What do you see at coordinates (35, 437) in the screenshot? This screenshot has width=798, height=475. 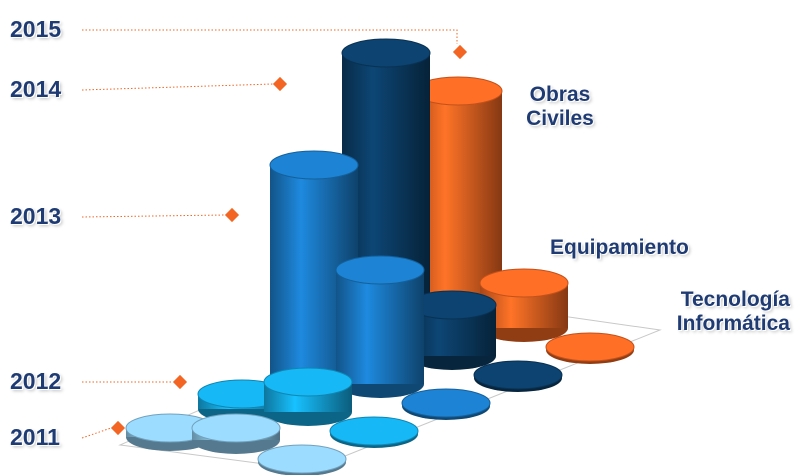 I see `series-label: 2011` at bounding box center [35, 437].